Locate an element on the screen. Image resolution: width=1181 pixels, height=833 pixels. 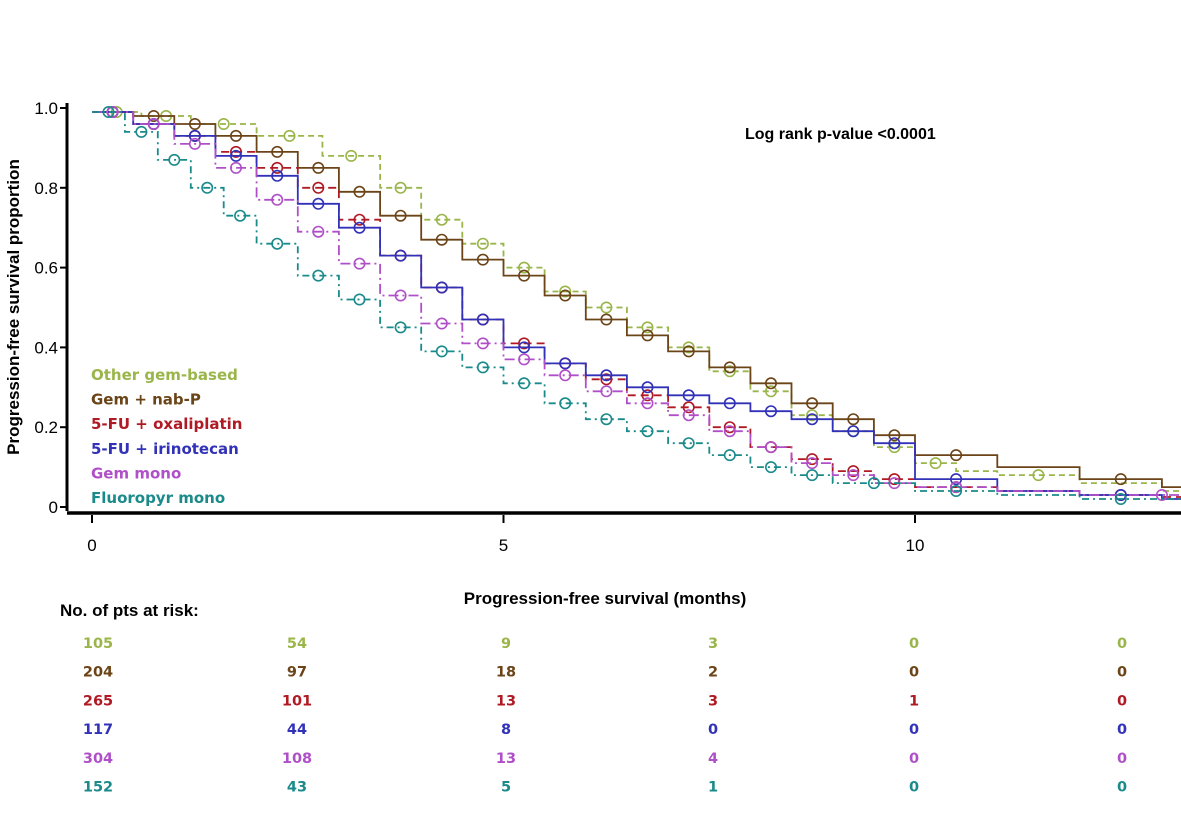
x-tick-label: 5 is located at coordinates (503, 545).